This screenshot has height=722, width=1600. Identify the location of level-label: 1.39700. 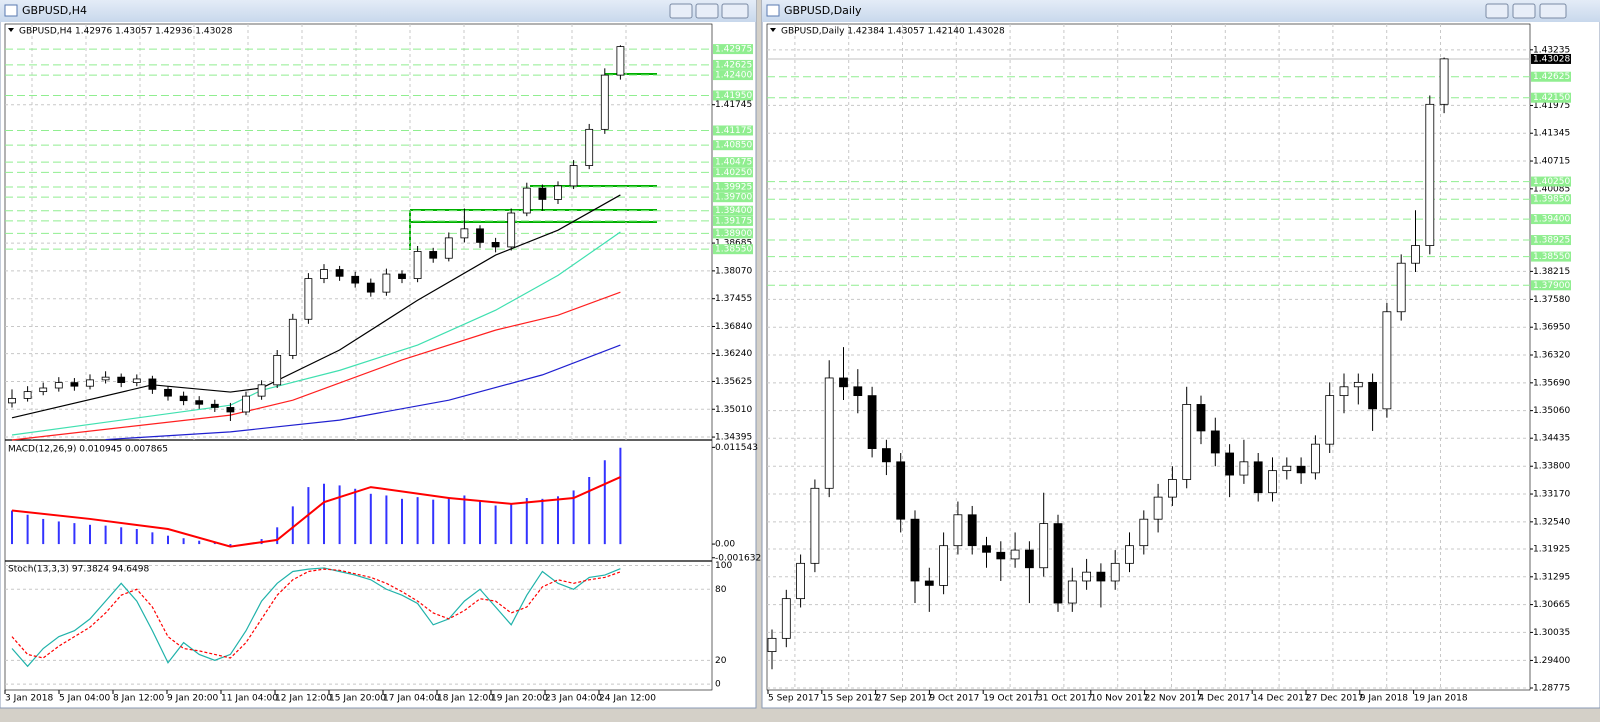
(733, 198).